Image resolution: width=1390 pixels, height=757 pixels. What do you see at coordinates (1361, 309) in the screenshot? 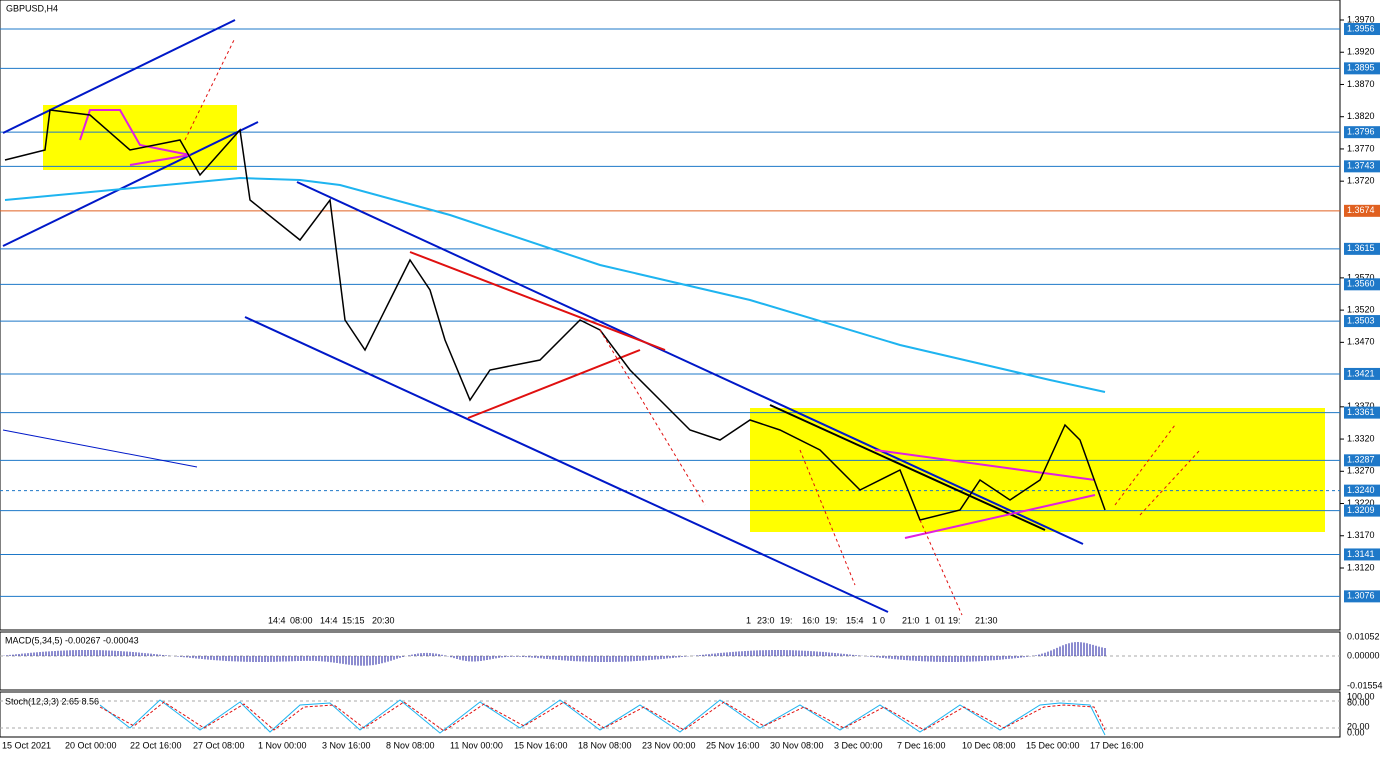
I see `price-tick: 1.3520` at bounding box center [1361, 309].